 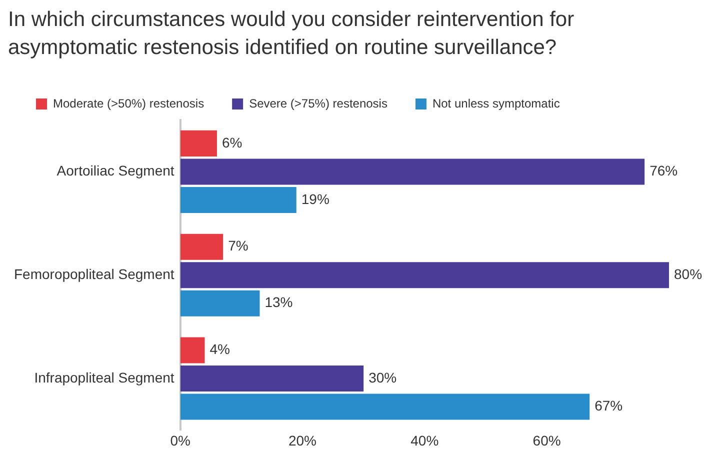 What do you see at coordinates (496, 103) in the screenshot?
I see `legend-label: Not unless symptomatic` at bounding box center [496, 103].